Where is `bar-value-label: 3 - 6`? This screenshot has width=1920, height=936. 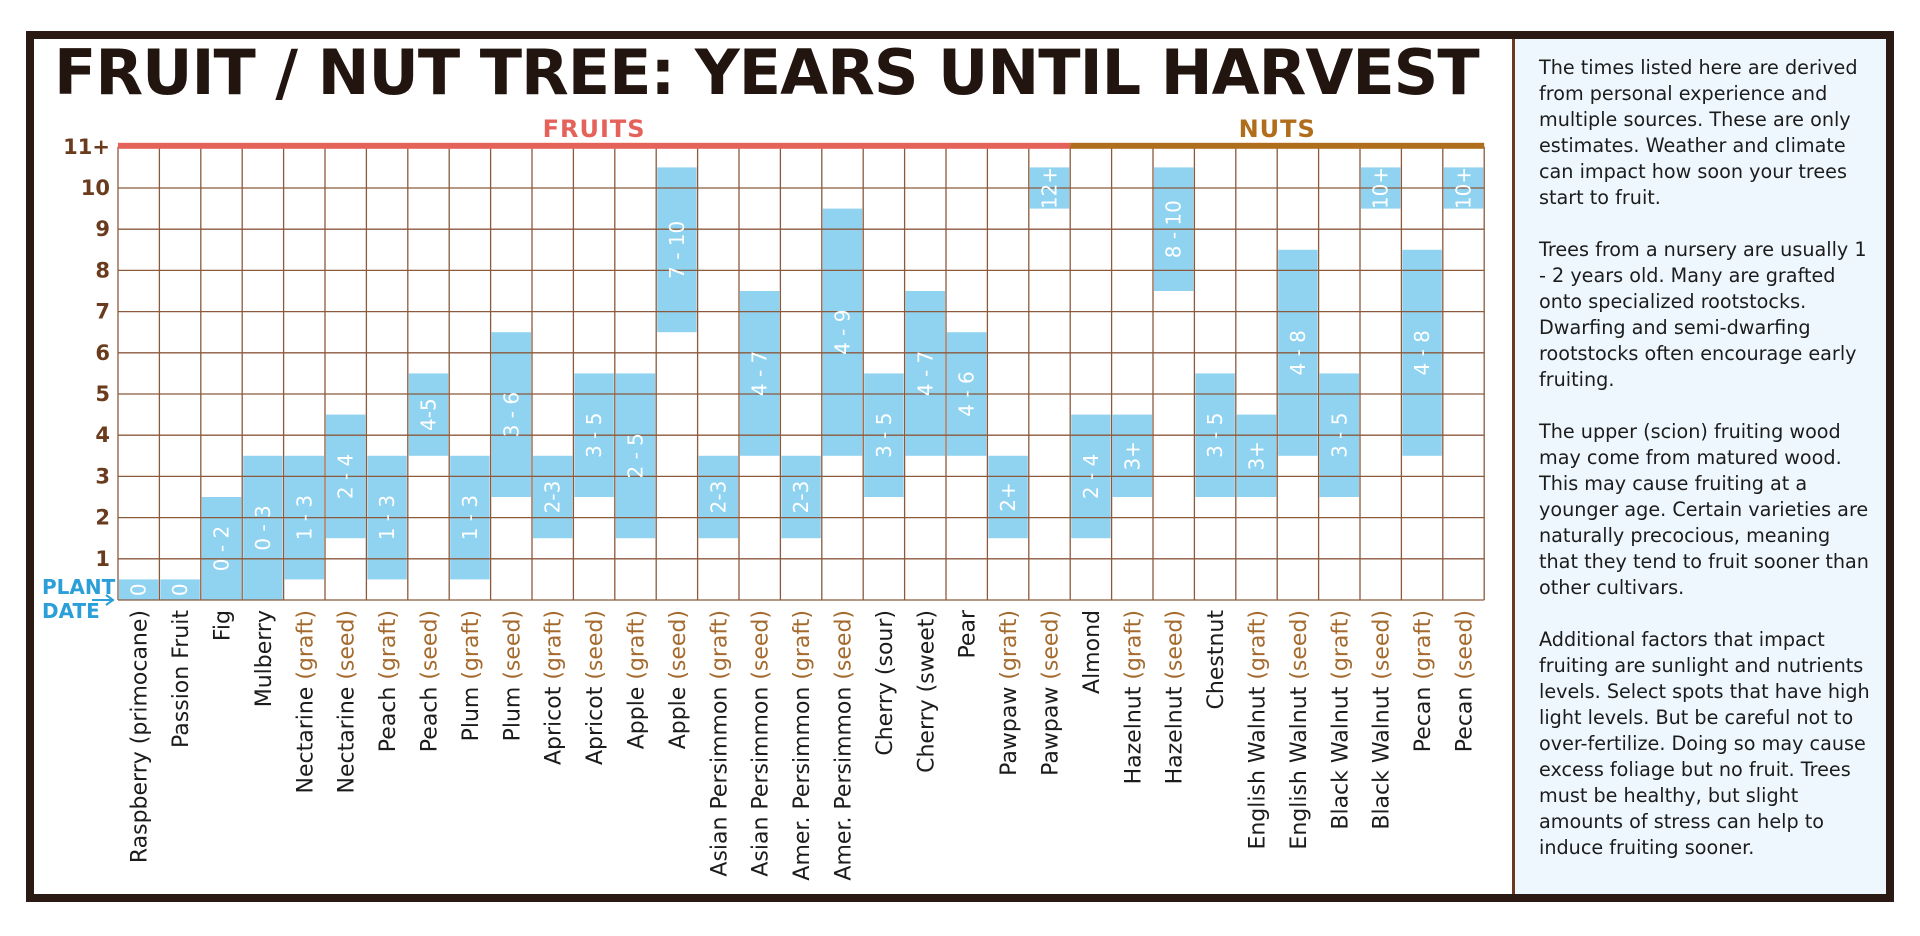 bar-value-label: 3 - 6 is located at coordinates (511, 414).